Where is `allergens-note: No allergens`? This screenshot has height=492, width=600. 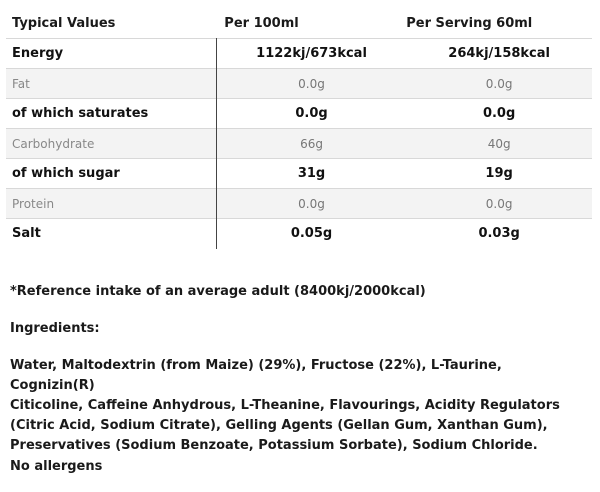
allergens-note: No allergens is located at coordinates (56, 466).